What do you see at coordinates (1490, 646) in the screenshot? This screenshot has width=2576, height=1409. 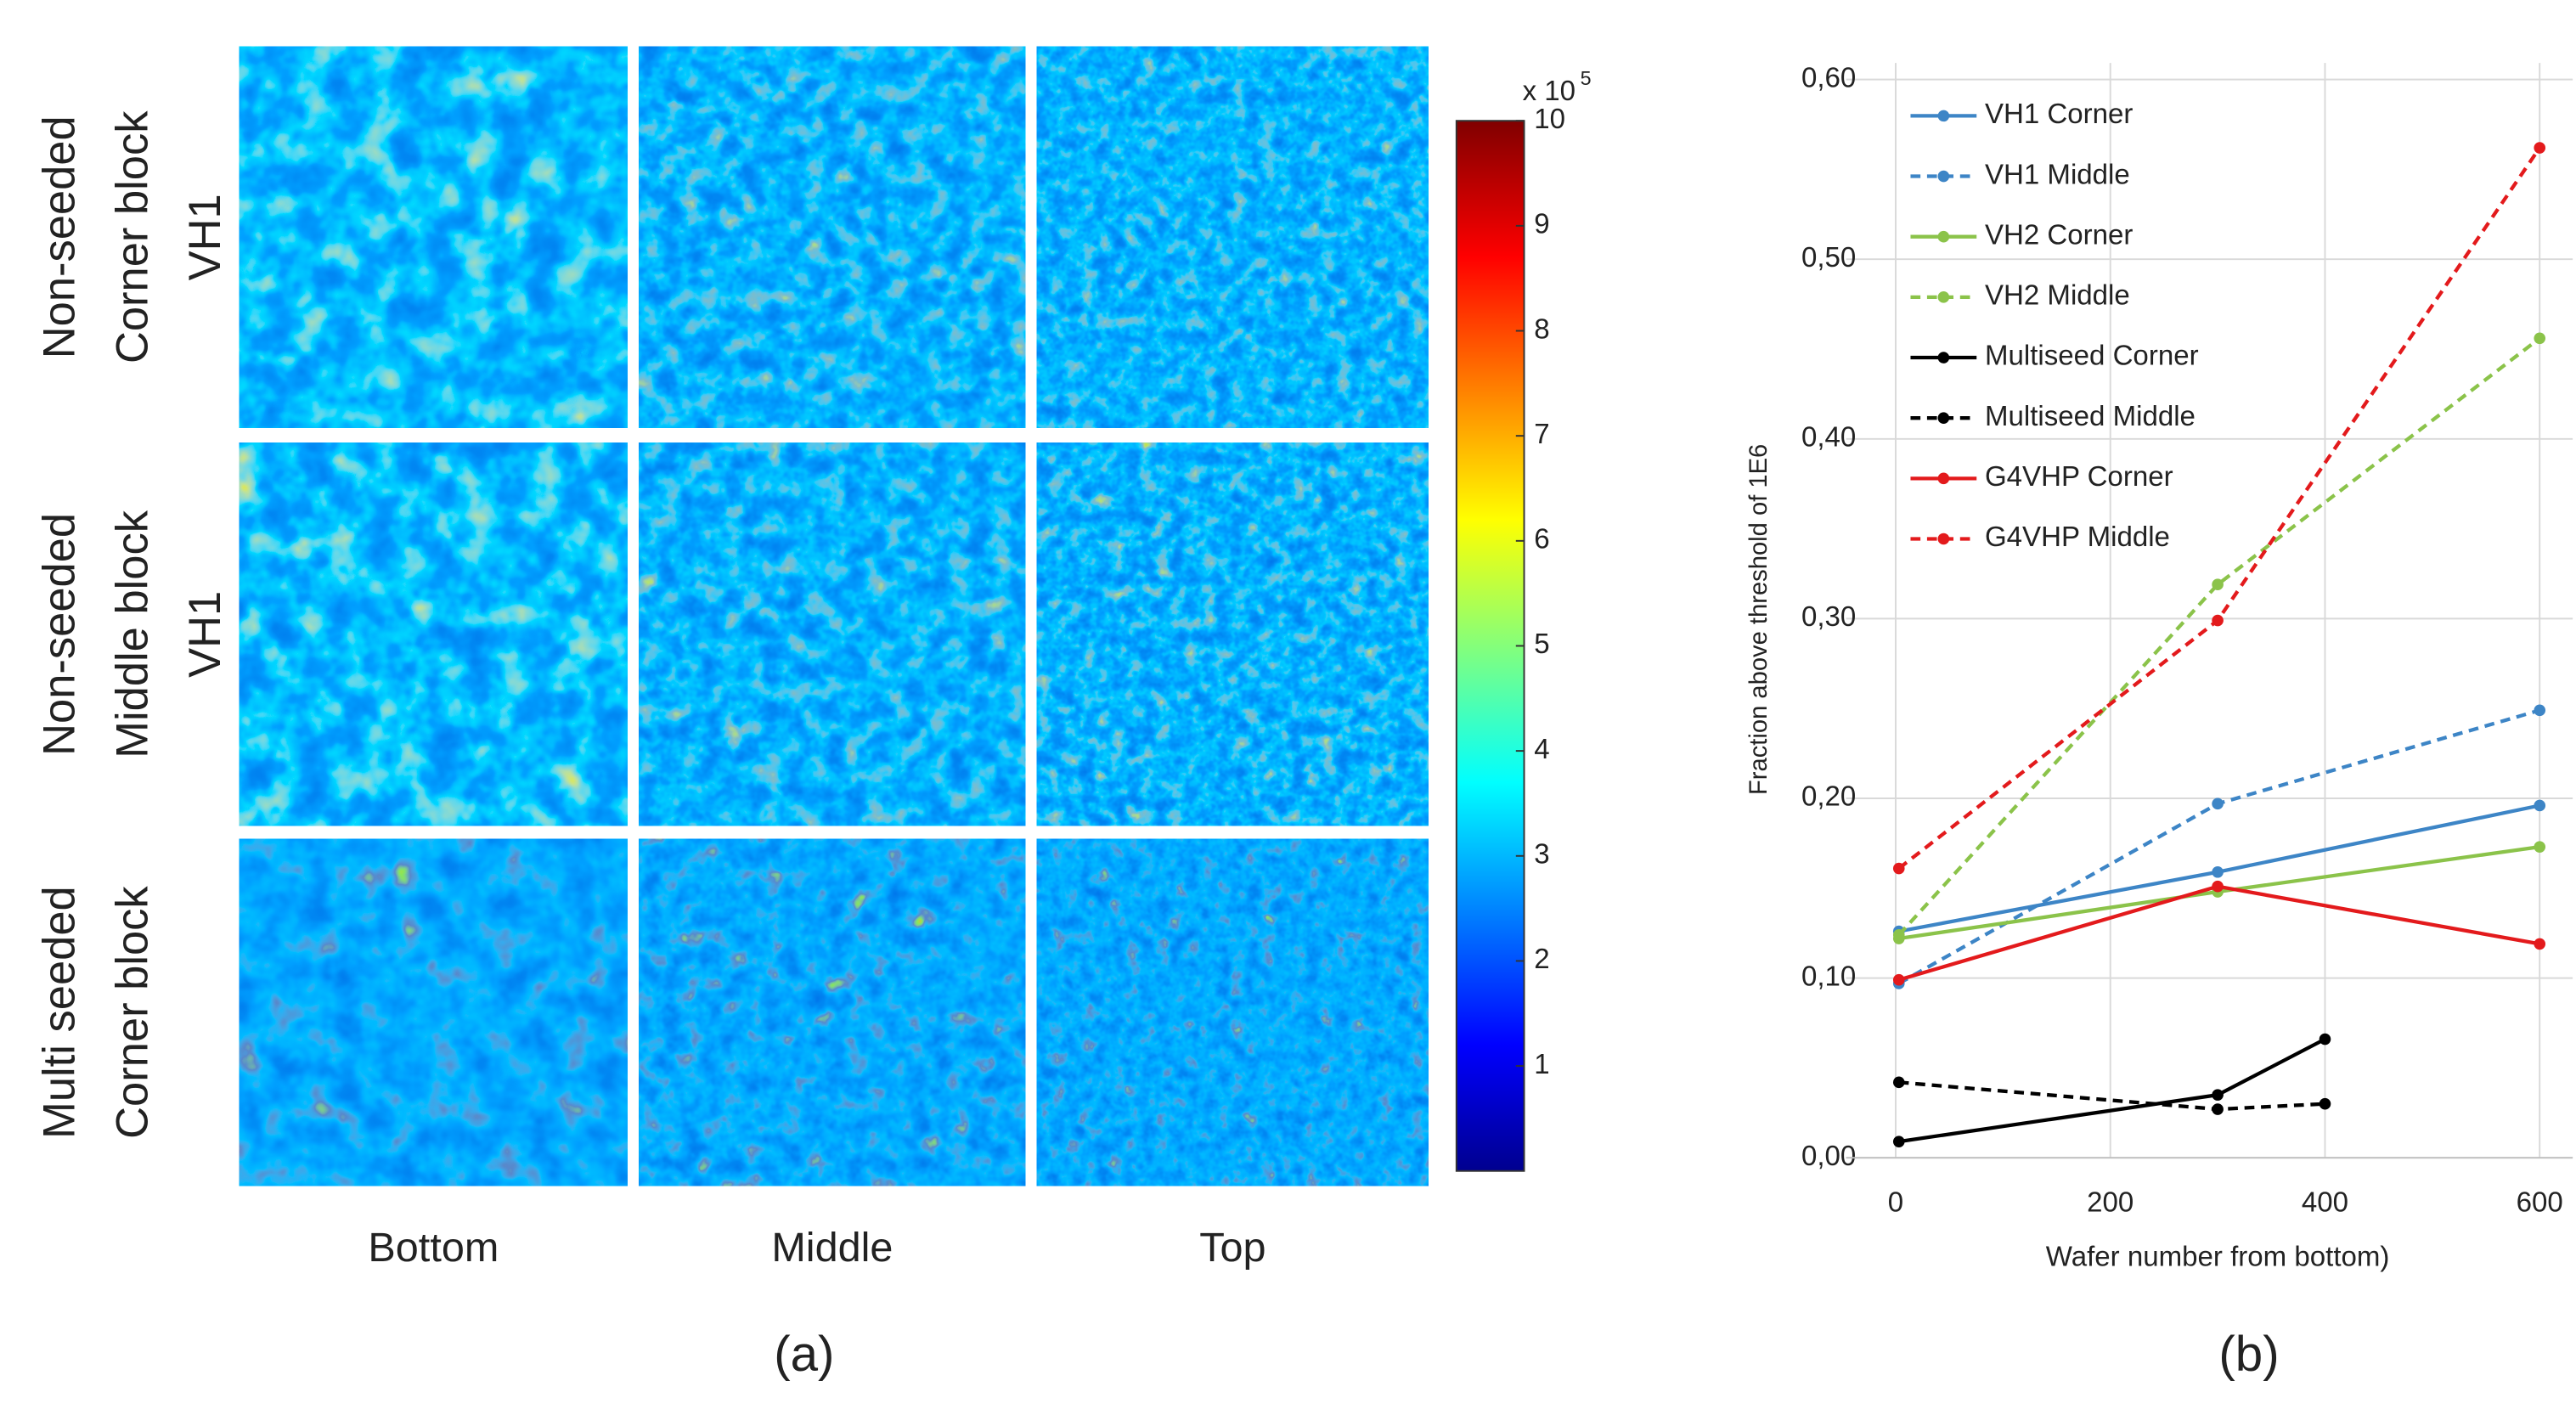 I see `colorbar` at bounding box center [1490, 646].